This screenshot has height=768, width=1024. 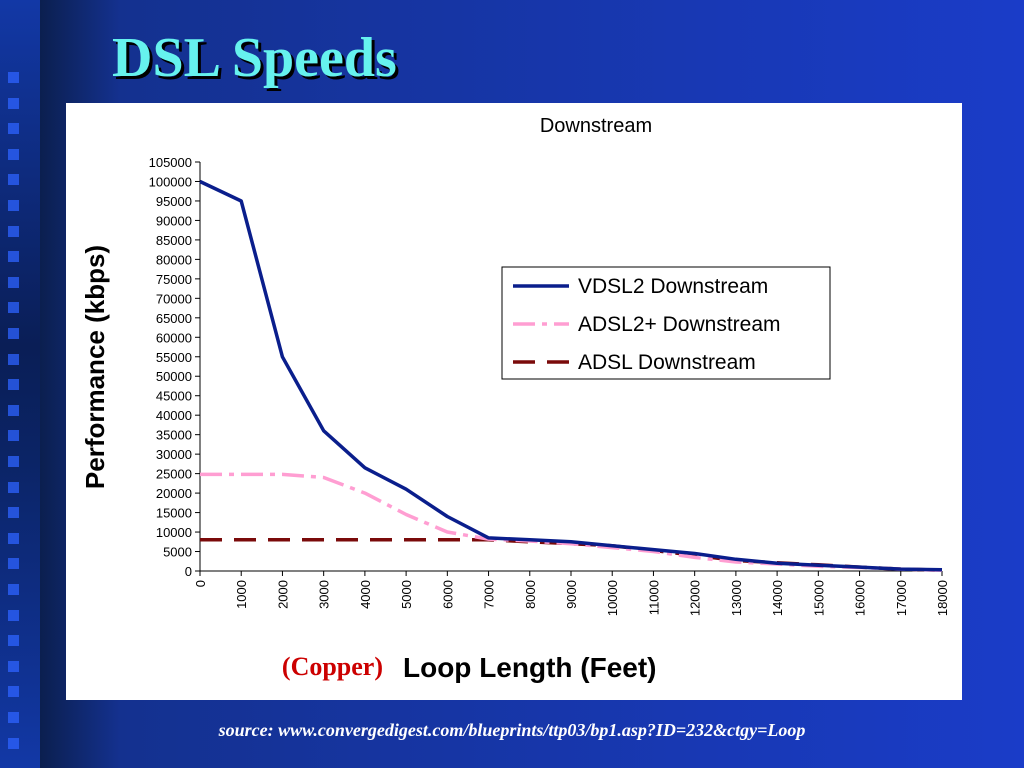 I want to click on y-tick-label: 20000, so click(x=174, y=493).